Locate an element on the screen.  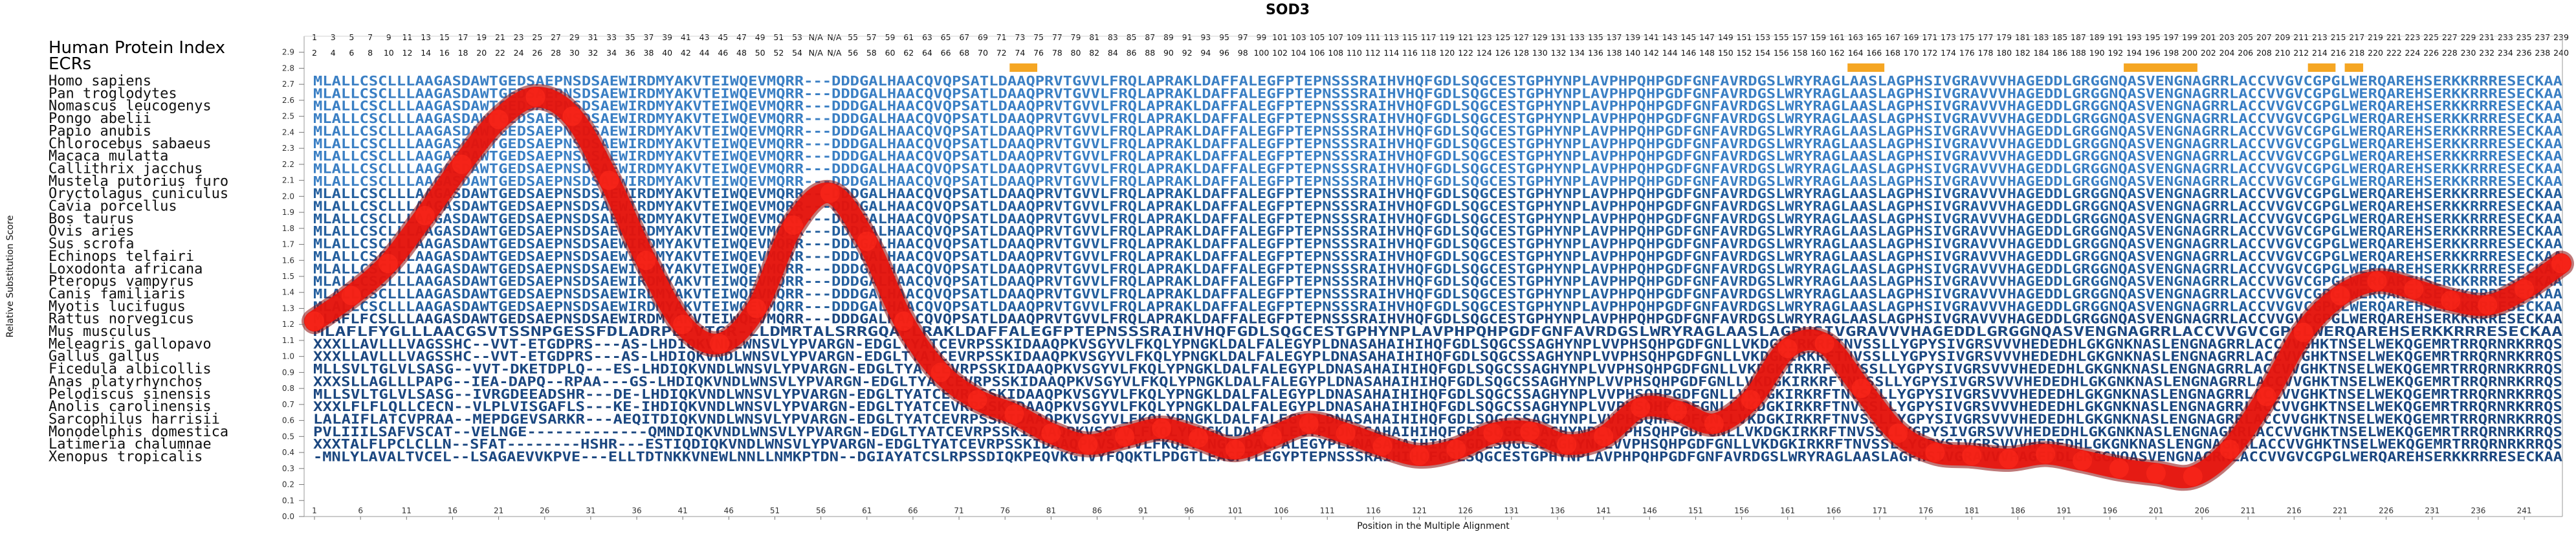
human-index-even: 158 is located at coordinates (1800, 53).